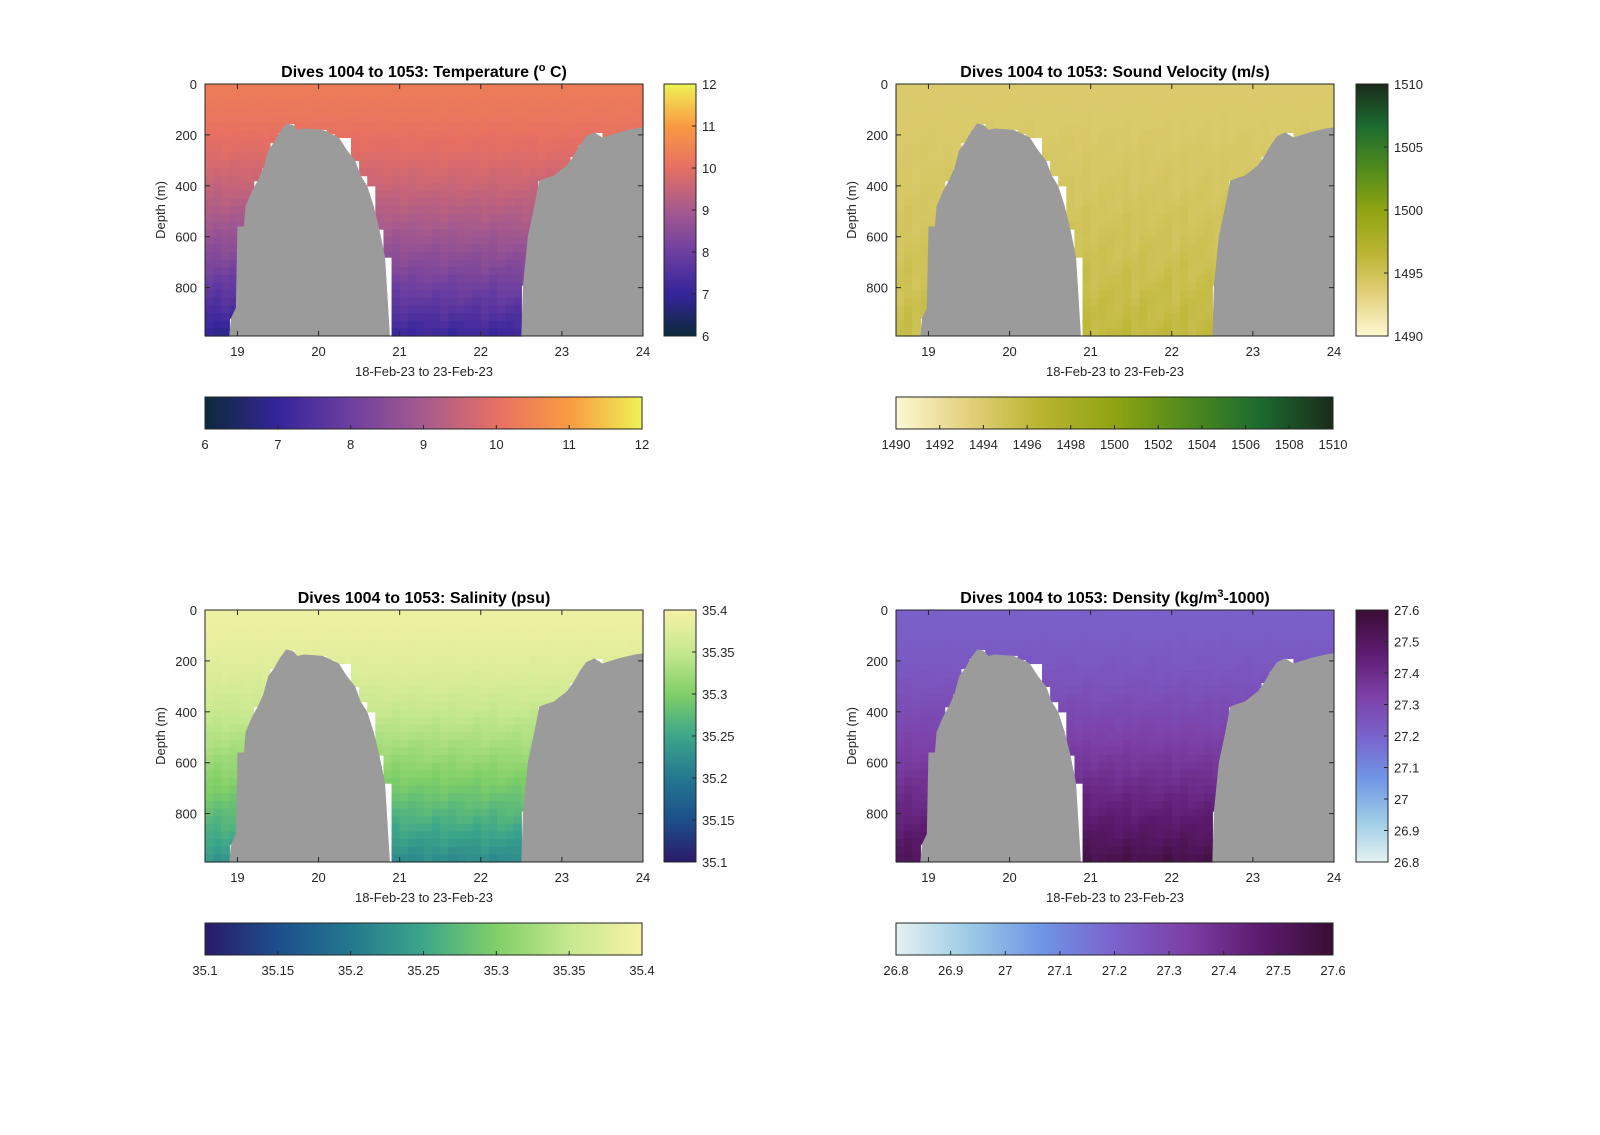 The width and height of the screenshot is (1600, 1135). What do you see at coordinates (1115, 210) in the screenshot?
I see `axes-box` at bounding box center [1115, 210].